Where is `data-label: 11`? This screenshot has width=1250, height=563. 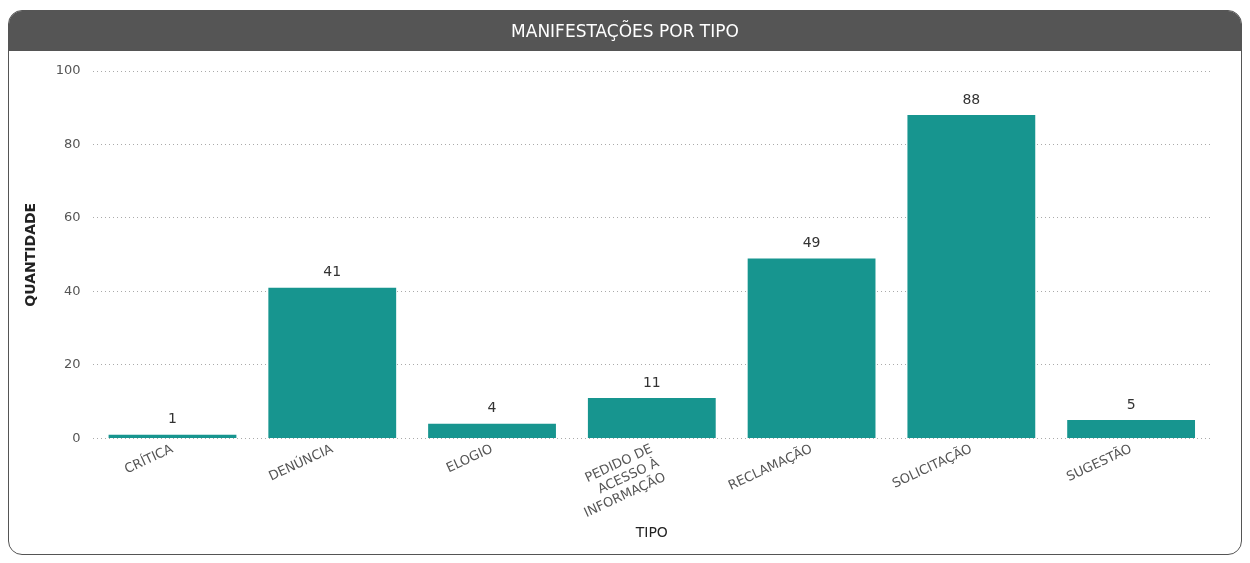 data-label: 11 is located at coordinates (651, 381).